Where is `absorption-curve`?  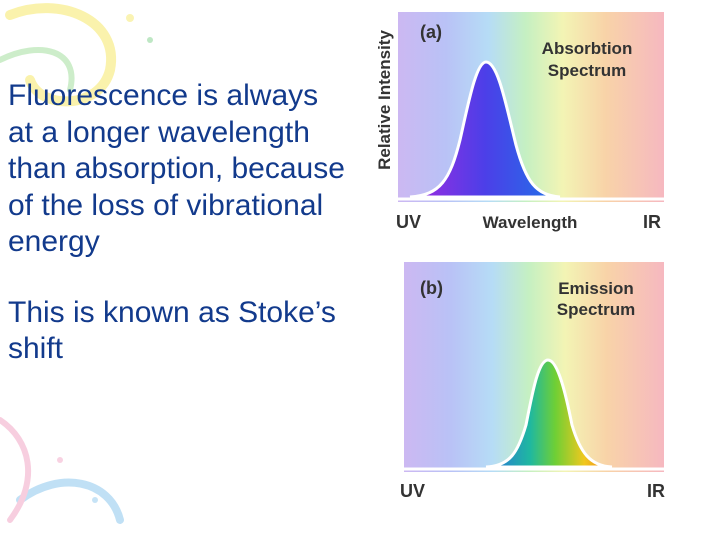 absorption-curve is located at coordinates (485, 129).